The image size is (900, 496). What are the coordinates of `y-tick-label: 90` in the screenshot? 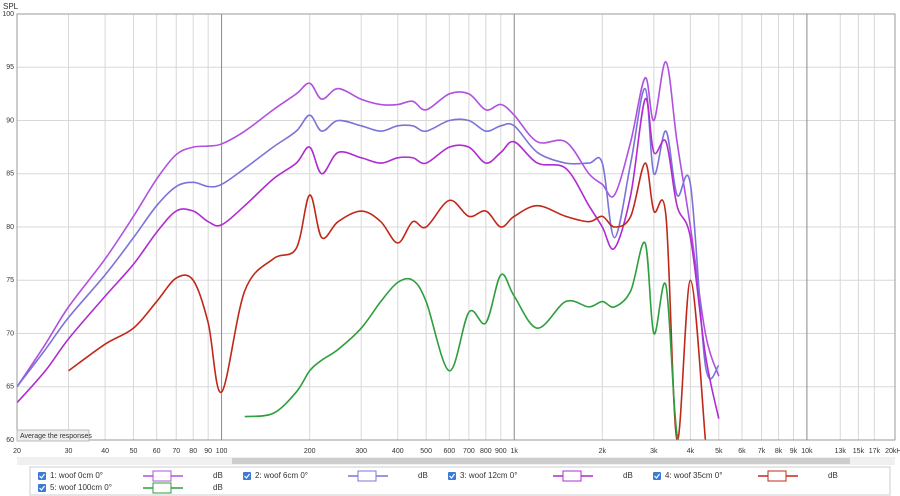 It's located at (10, 120).